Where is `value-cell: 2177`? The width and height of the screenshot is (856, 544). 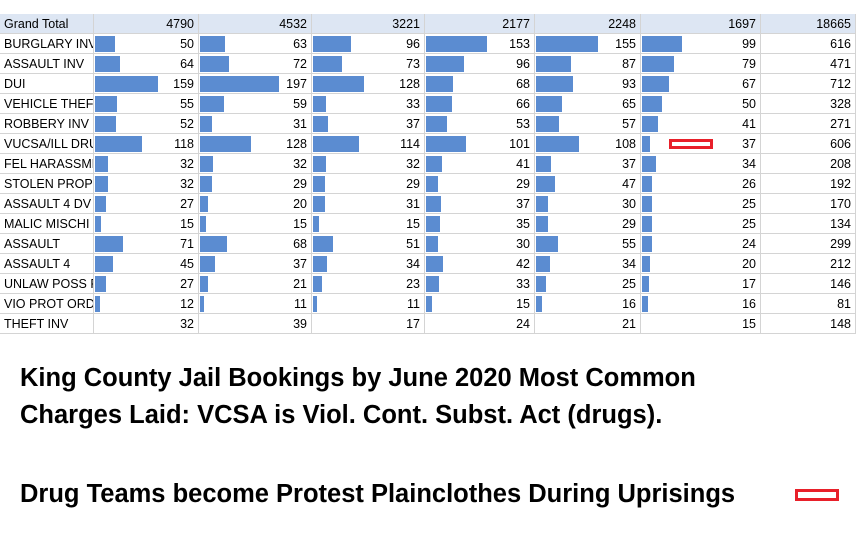
value-cell: 2177 is located at coordinates (480, 24).